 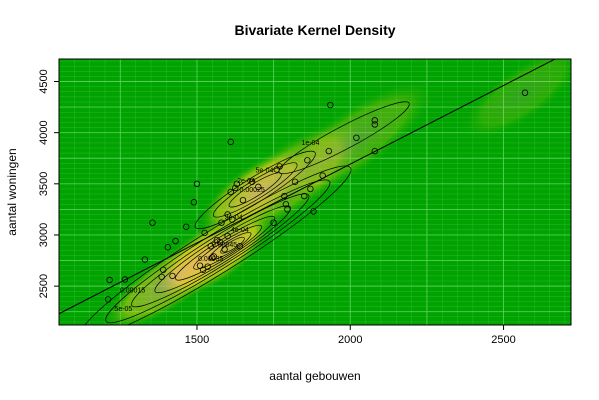 I want to click on x-tick-label: 2000, so click(x=350, y=340).